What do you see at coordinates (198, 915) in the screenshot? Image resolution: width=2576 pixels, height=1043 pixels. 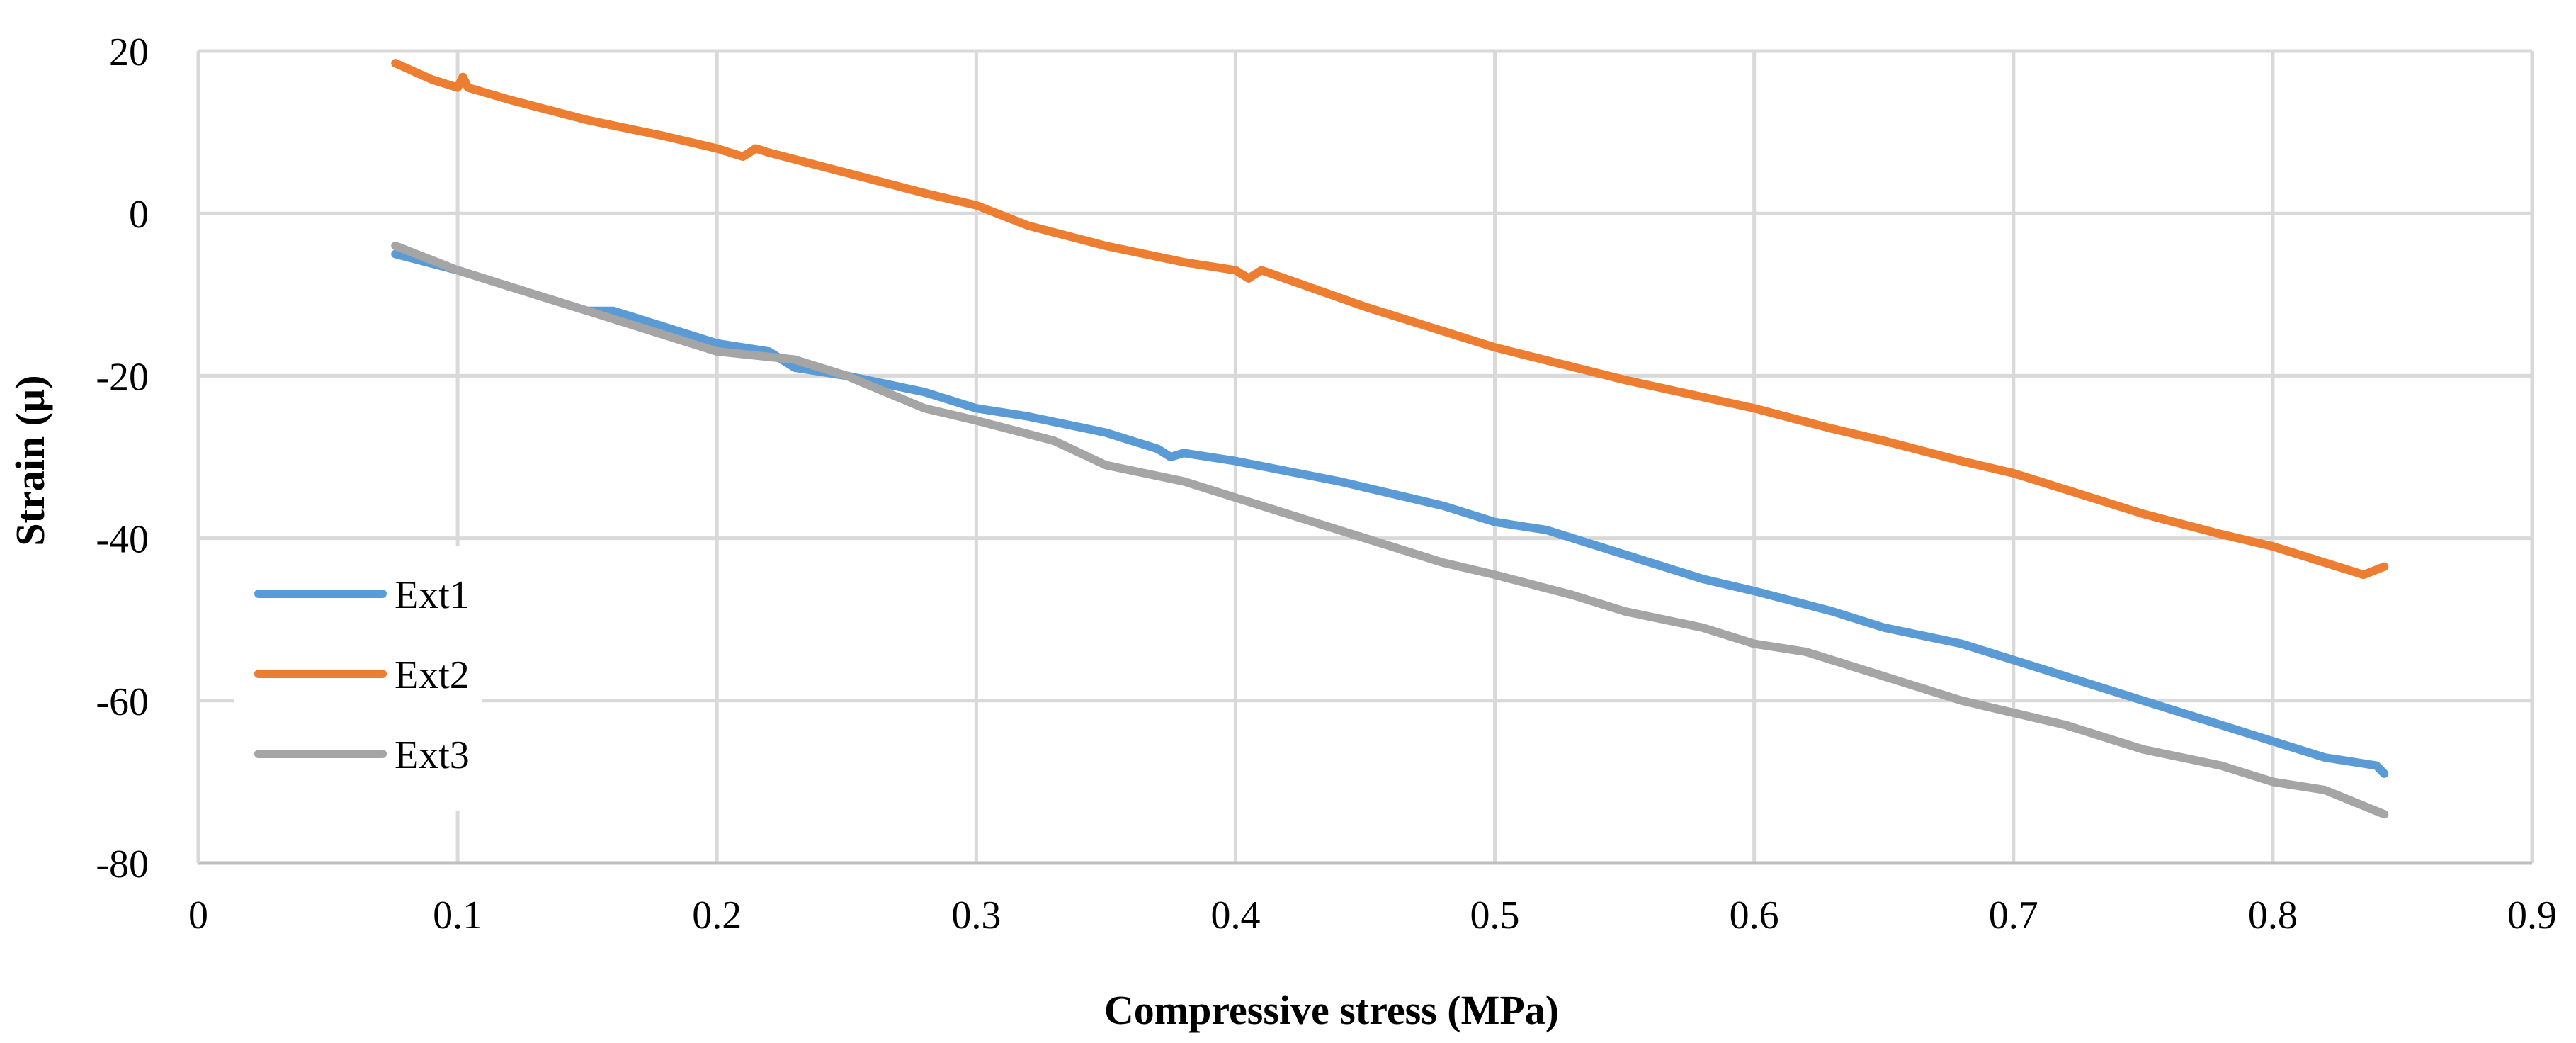 I see `x-tick-label: 0` at bounding box center [198, 915].